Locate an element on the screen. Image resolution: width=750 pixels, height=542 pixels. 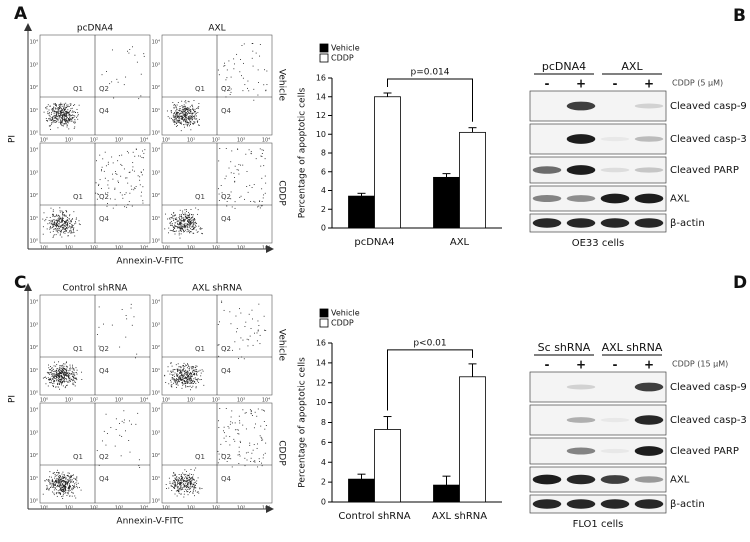
y-axis-label: Percentage of apoptotic cells is located at coordinates (303, 422).